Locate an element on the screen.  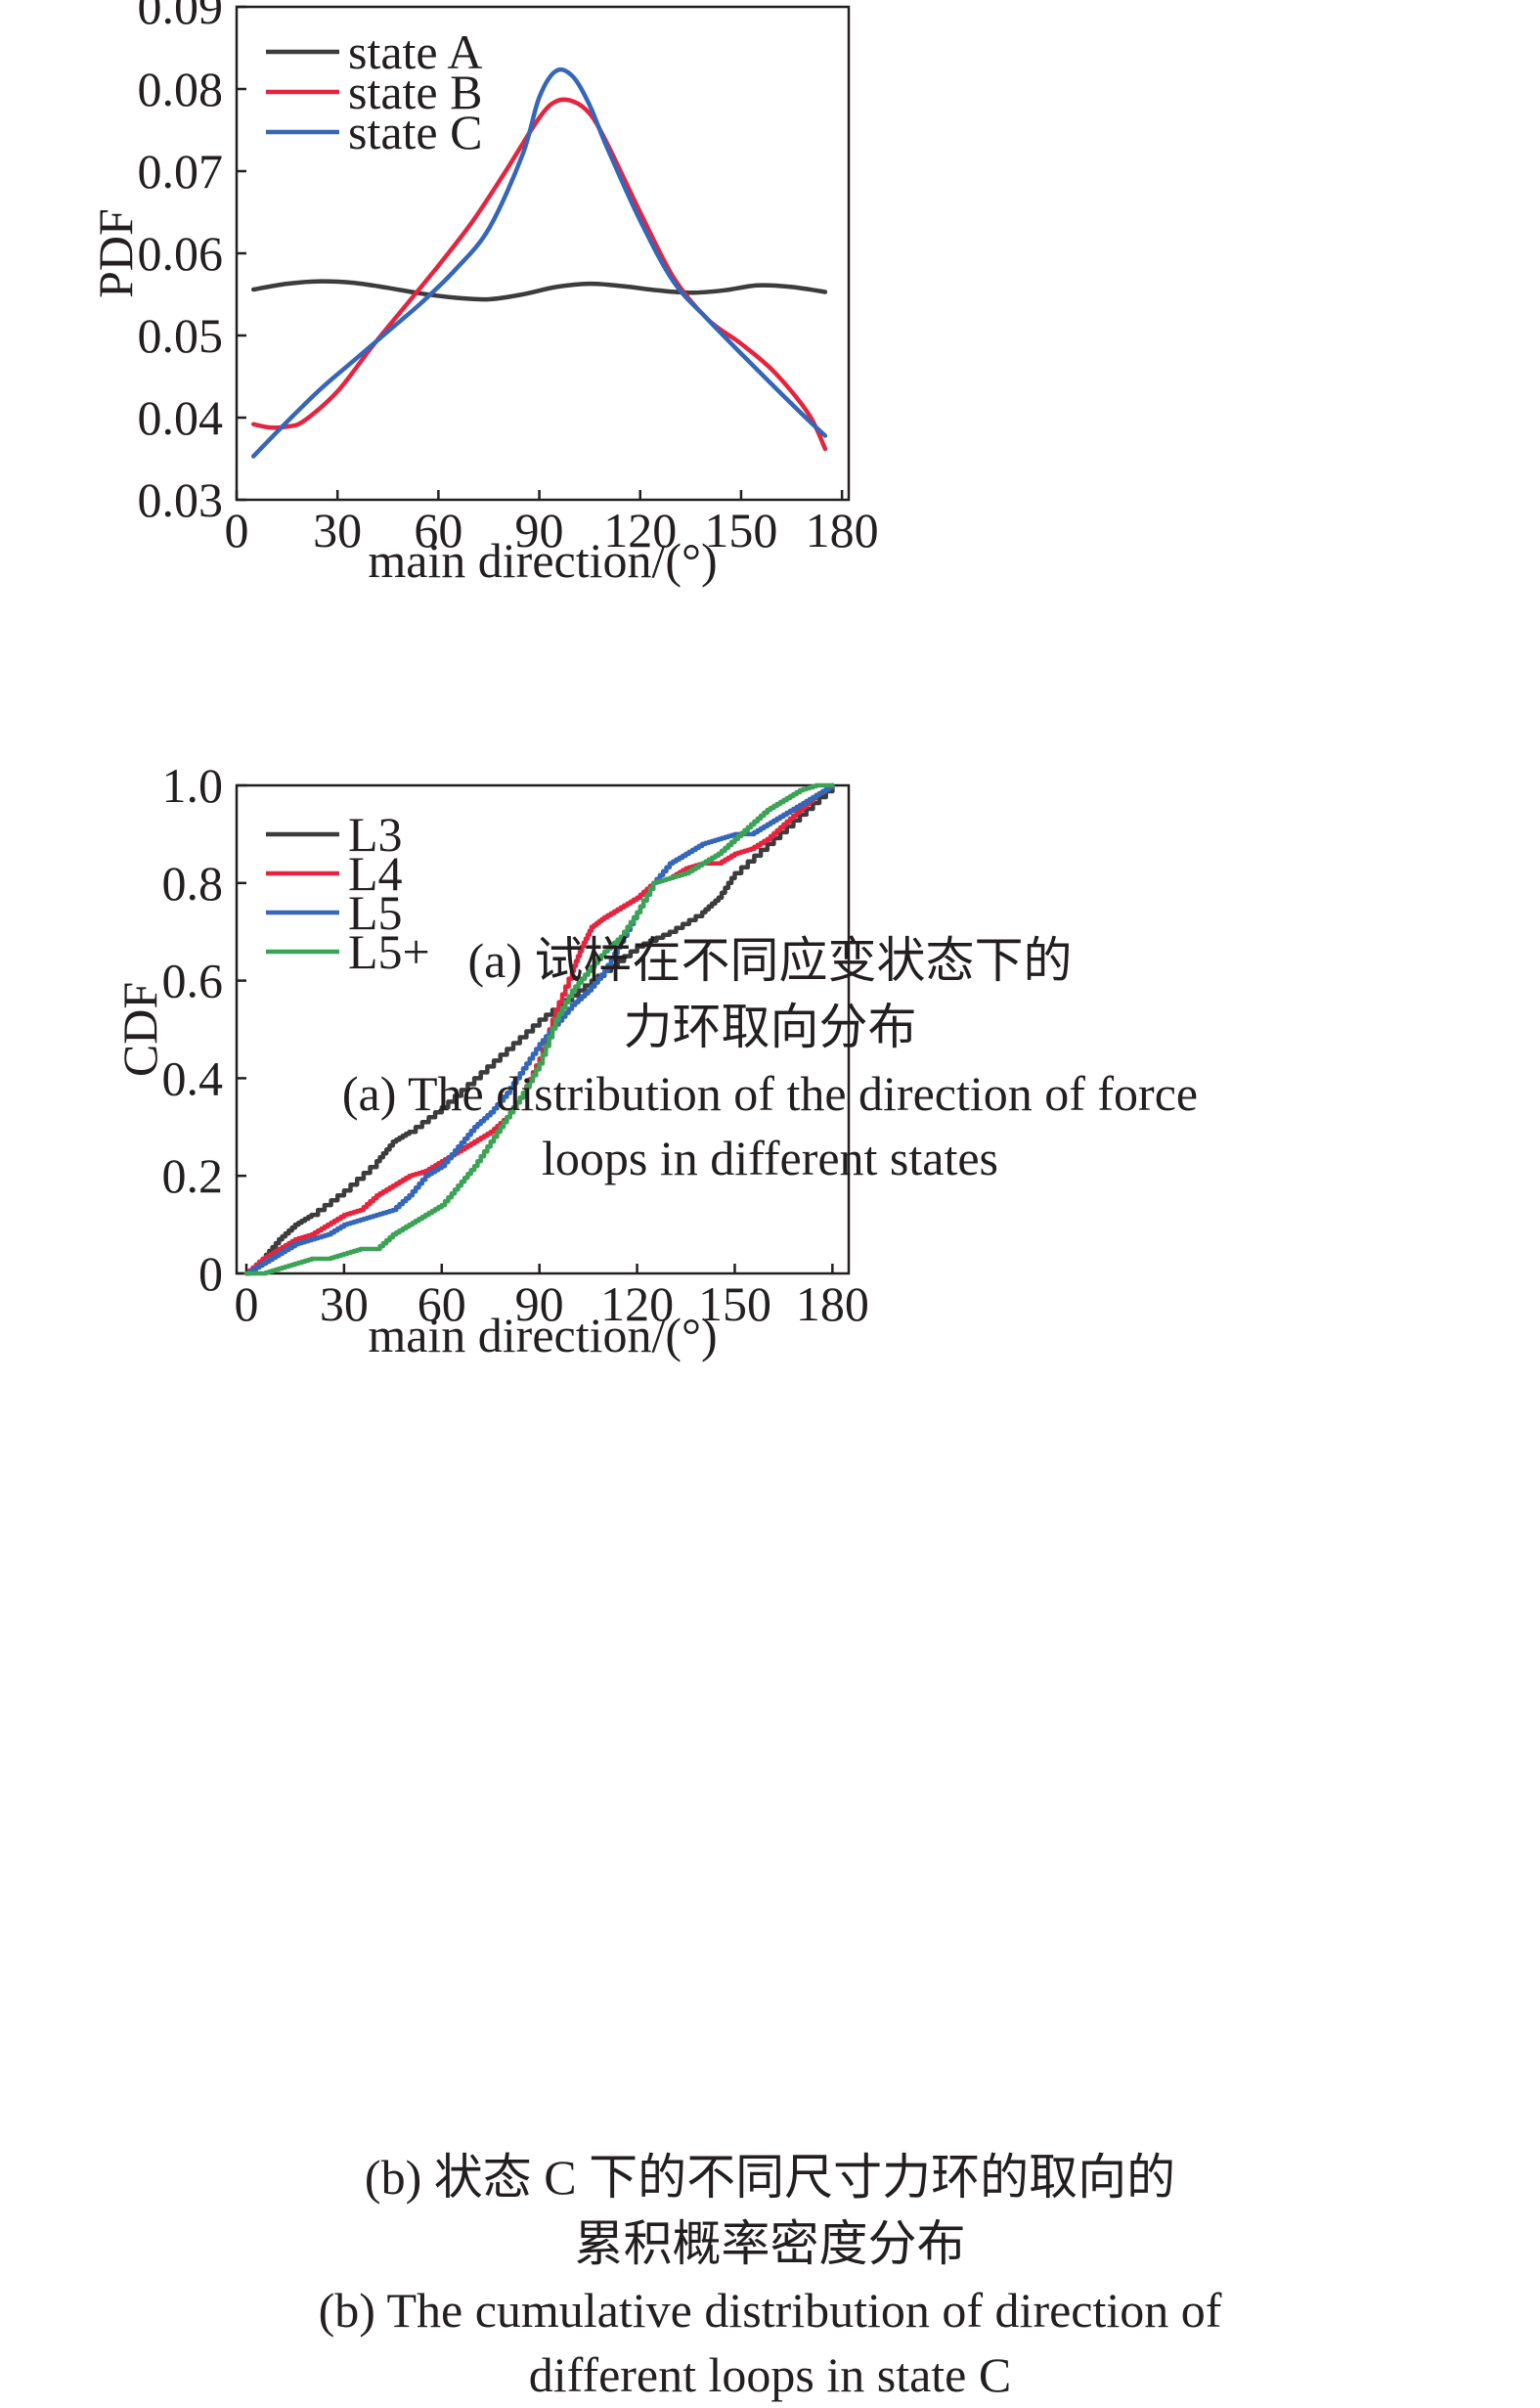
legend-label-state-a: state A is located at coordinates (415, 51).